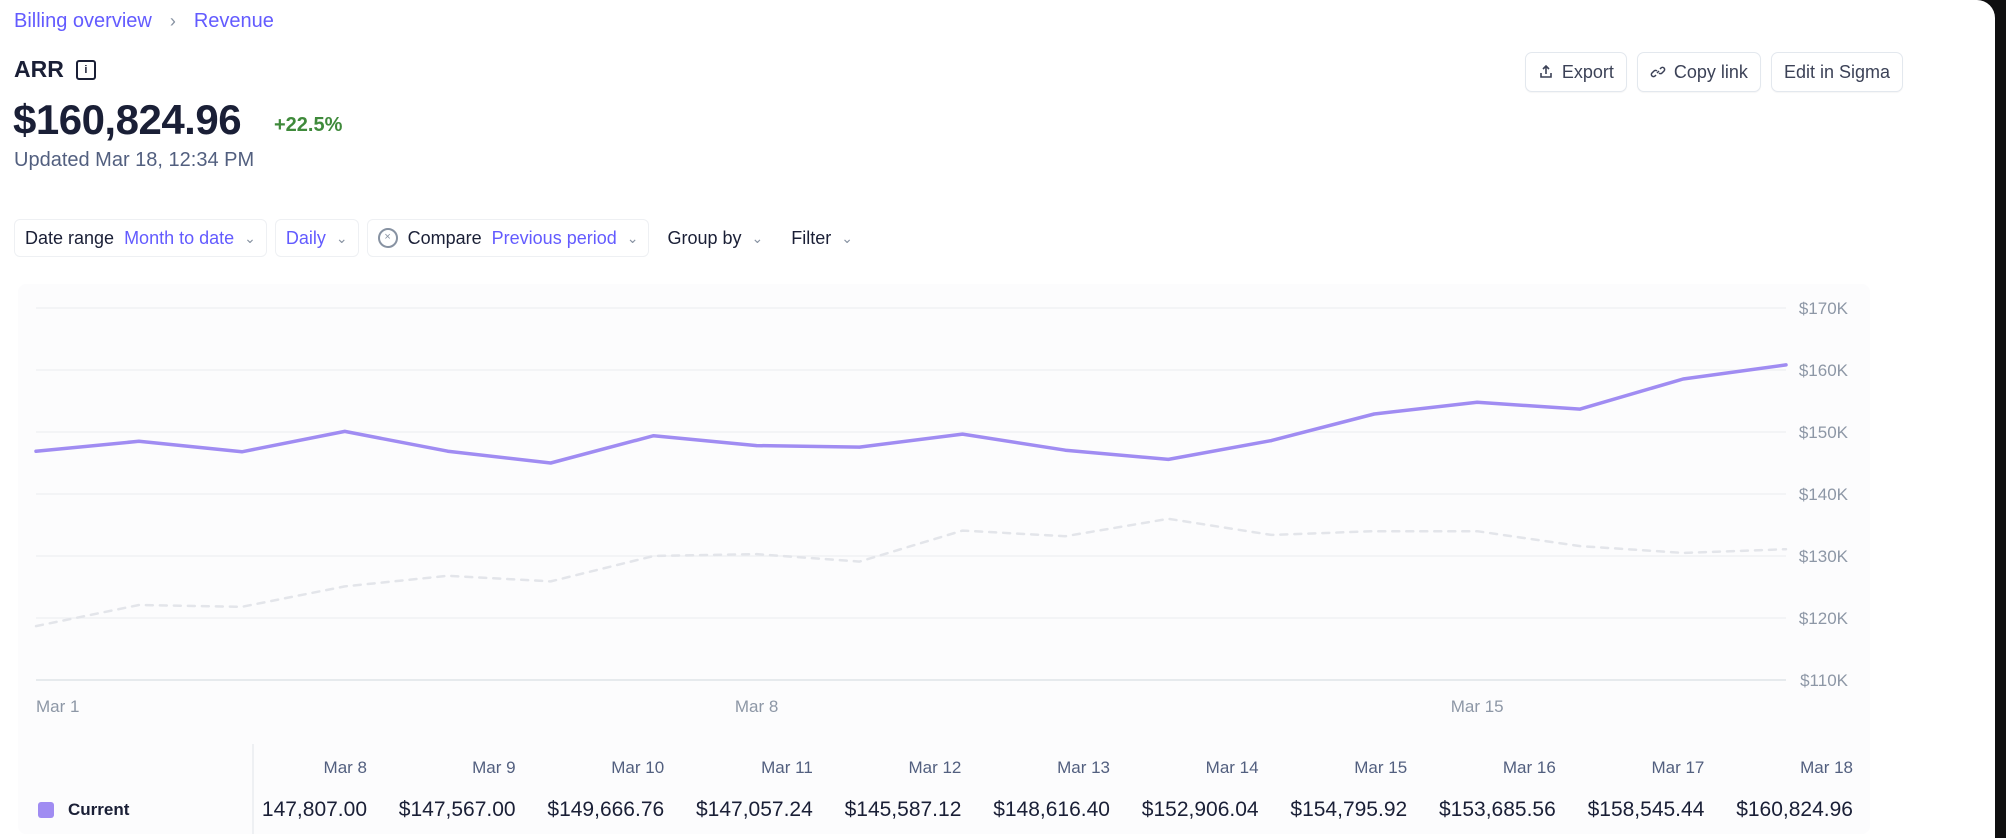  What do you see at coordinates (1824, 494) in the screenshot?
I see `y-tick-label: $140K` at bounding box center [1824, 494].